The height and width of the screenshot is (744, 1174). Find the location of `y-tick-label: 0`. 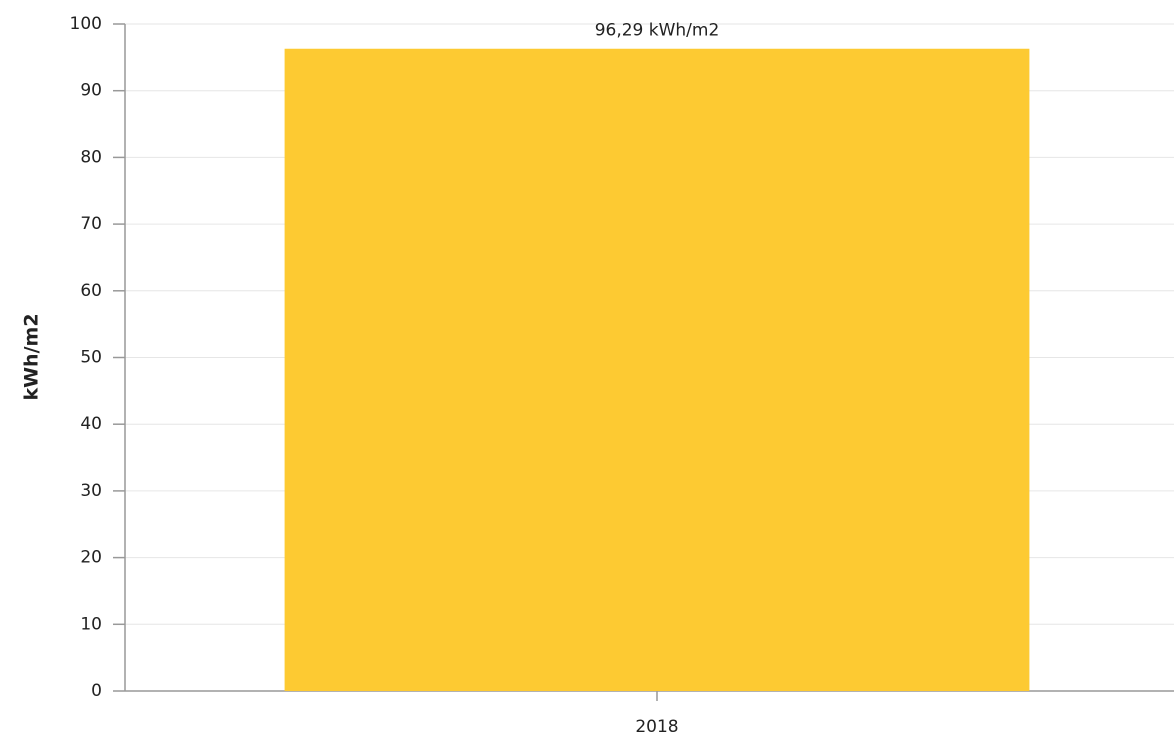

y-tick-label: 0 is located at coordinates (96, 691).